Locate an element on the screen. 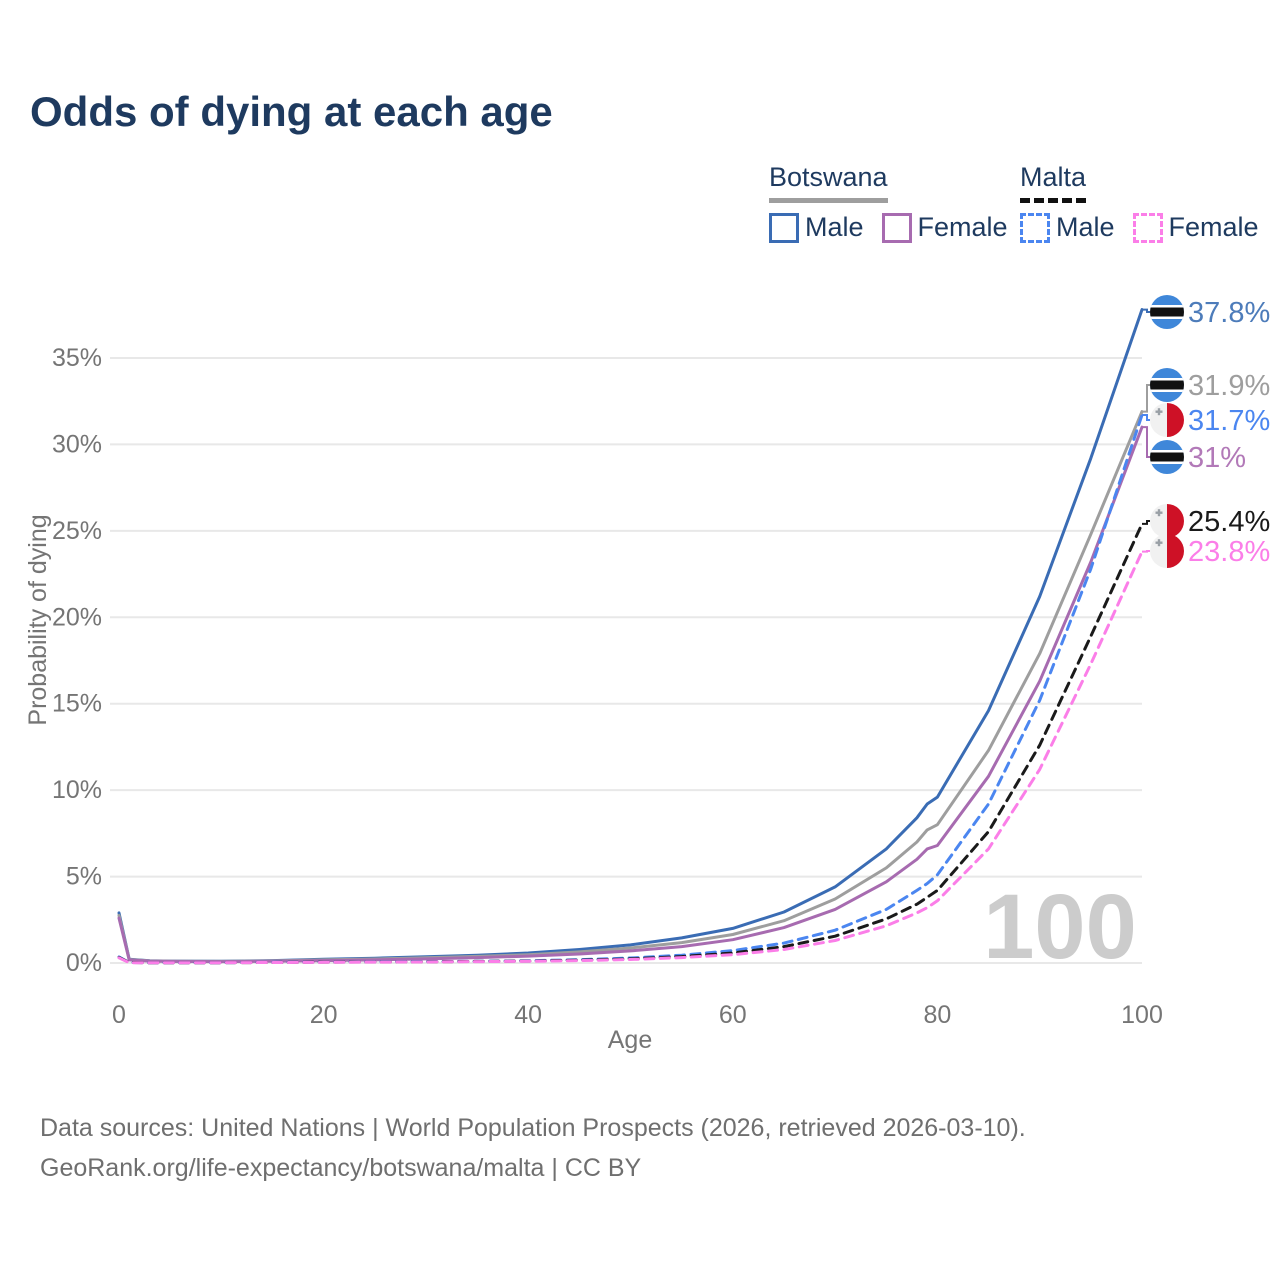 The image size is (1280, 1280). y-tick-label: 35% is located at coordinates (77, 358).